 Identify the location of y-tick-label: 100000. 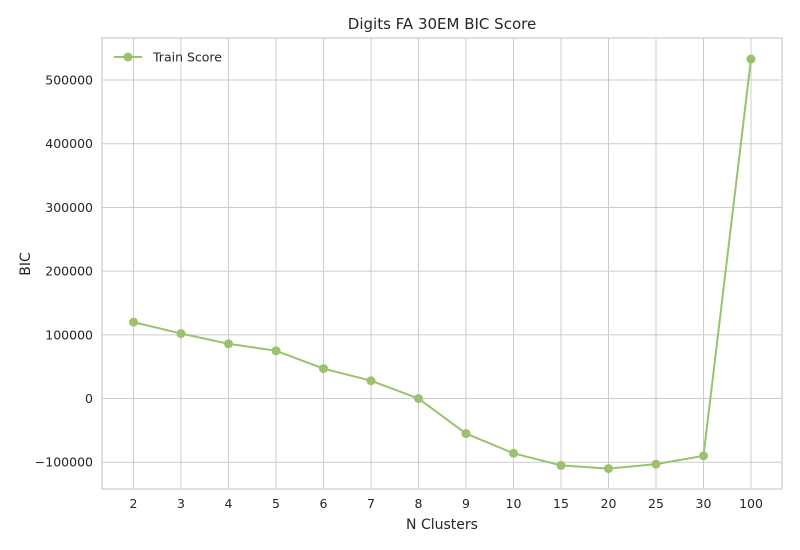
(69, 334).